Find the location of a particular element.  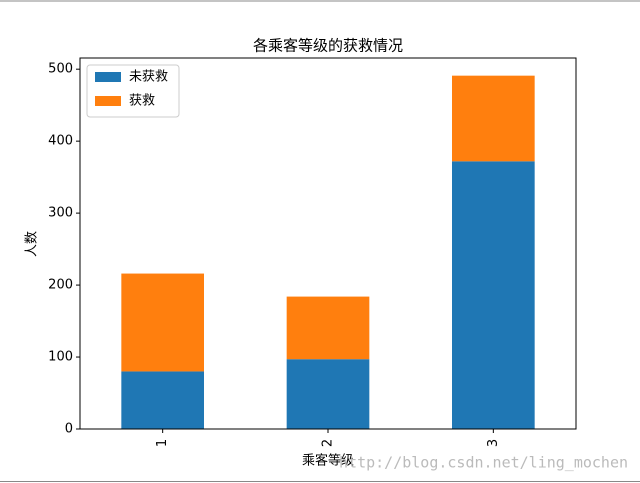

x-axis-label: 乘客等级 is located at coordinates (328, 461).